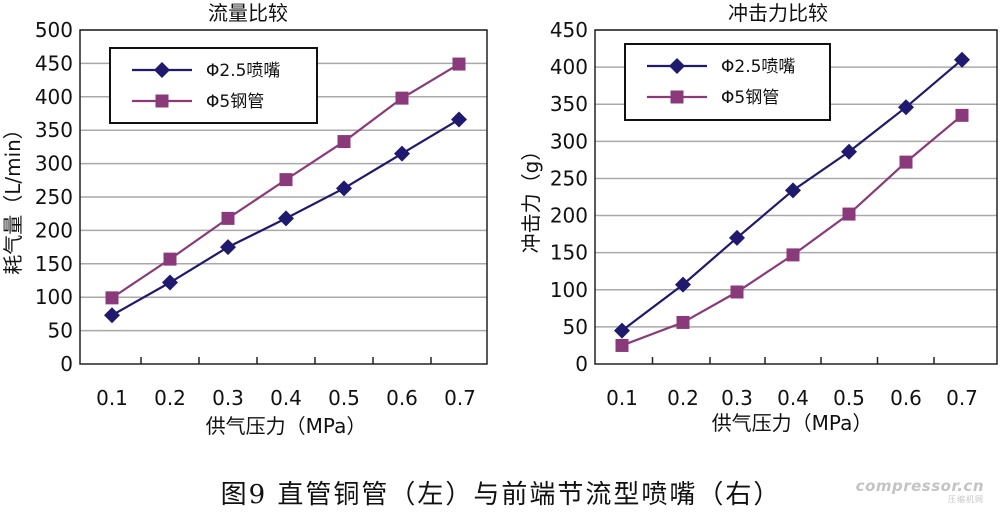 This screenshot has height=515, width=1002. I want to click on chart-title: 冲击力比较, so click(778, 13).